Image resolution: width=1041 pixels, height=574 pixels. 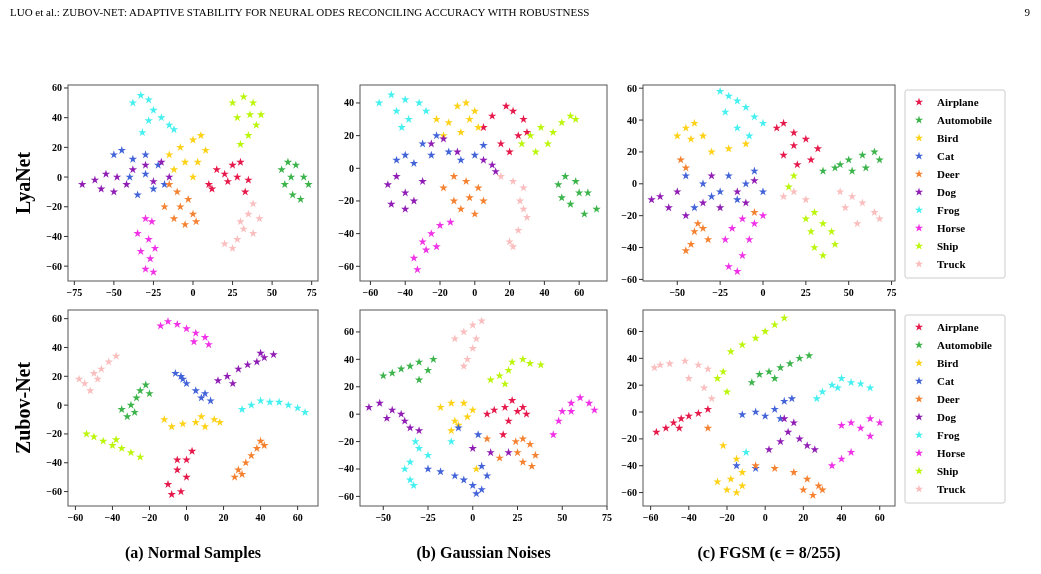 What do you see at coordinates (947, 417) in the screenshot?
I see `legend-label: Dog` at bounding box center [947, 417].